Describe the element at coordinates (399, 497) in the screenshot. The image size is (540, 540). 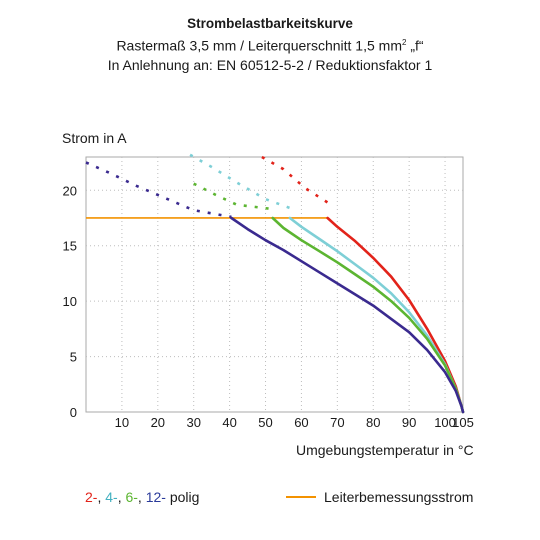
I see `legend-rated-label: Leiterbemessungsstrom` at that location.